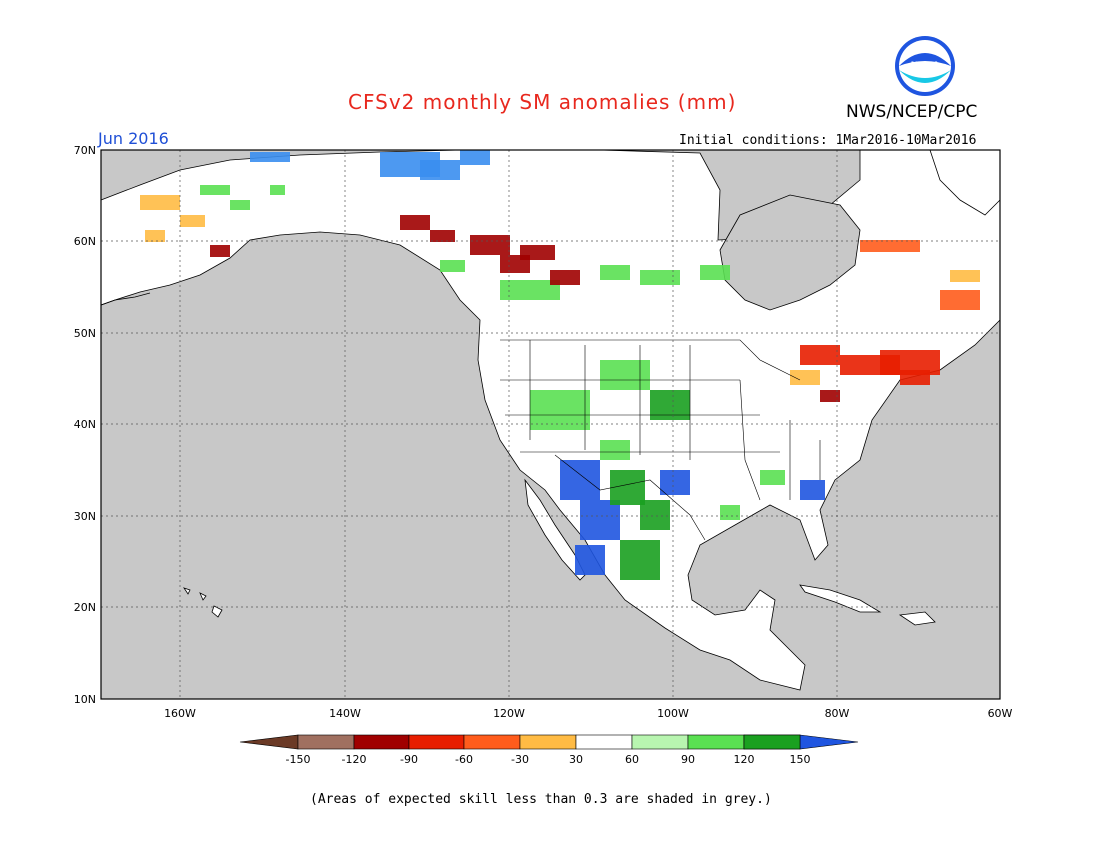  What do you see at coordinates (85, 607) in the screenshot?
I see `lat-label: 20N` at bounding box center [85, 607].